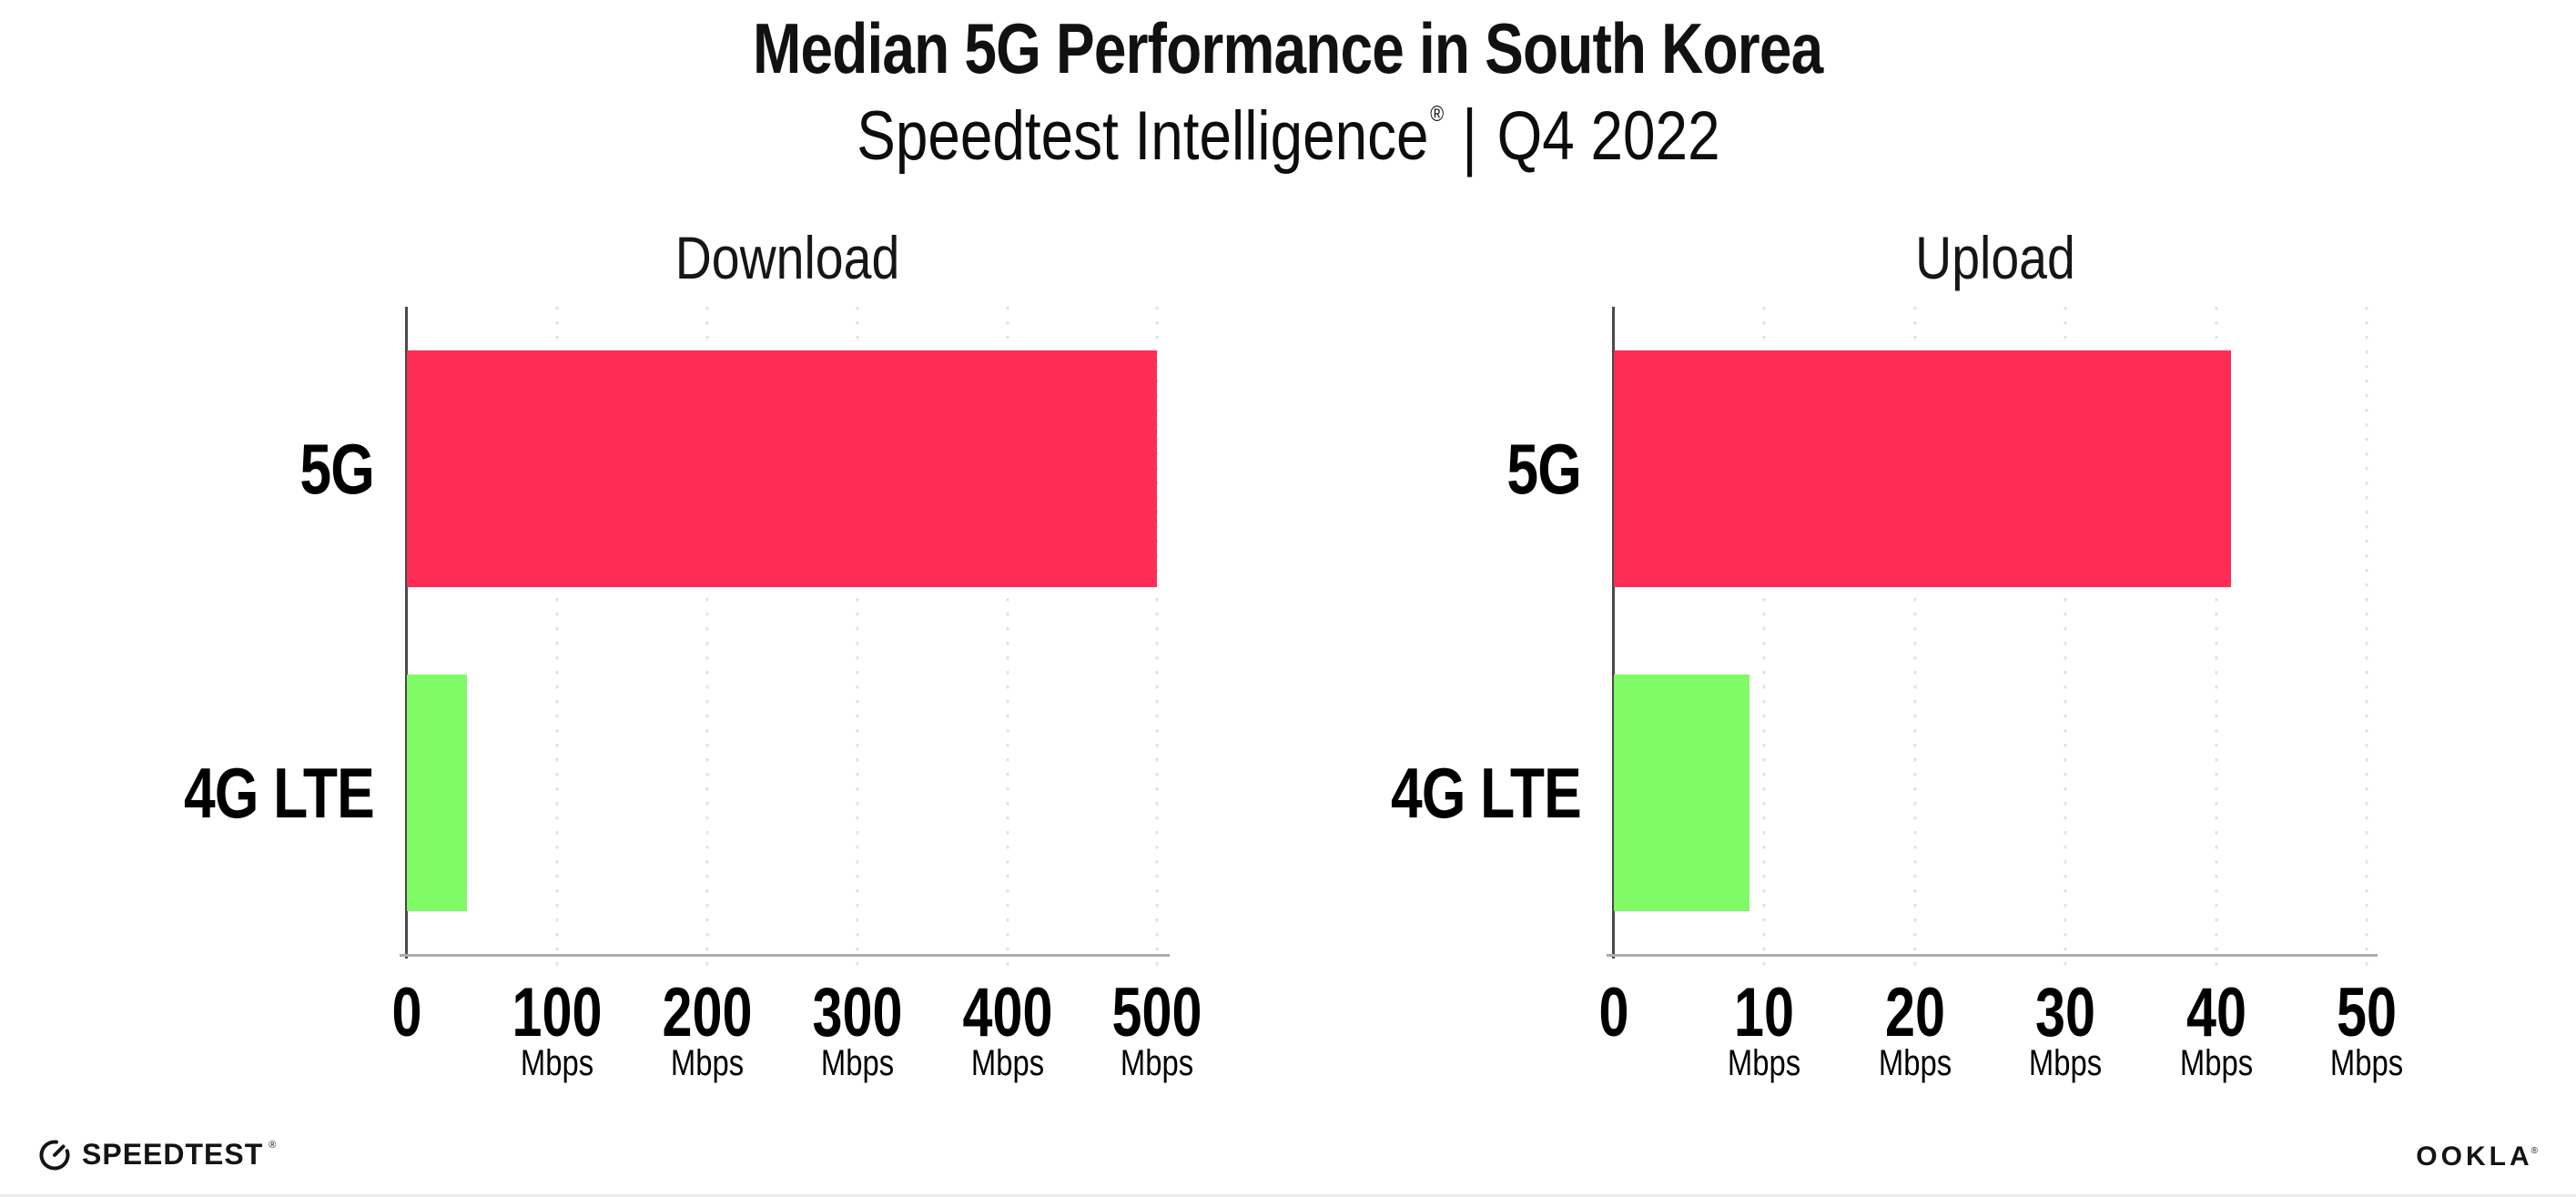 This screenshot has height=1197, width=2576. I want to click on x-tick-label: 40, so click(2216, 1012).